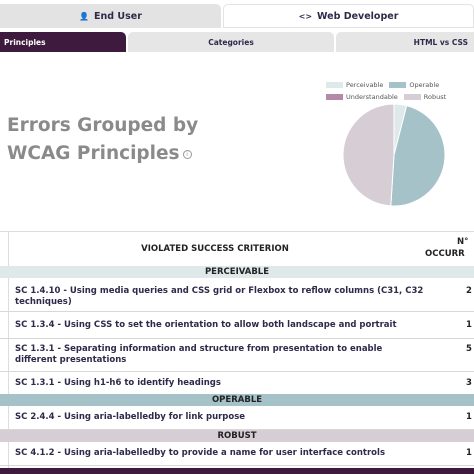  What do you see at coordinates (237, 272) in the screenshot?
I see `group-row-perceivable: PERCEIVABLE` at bounding box center [237, 272].